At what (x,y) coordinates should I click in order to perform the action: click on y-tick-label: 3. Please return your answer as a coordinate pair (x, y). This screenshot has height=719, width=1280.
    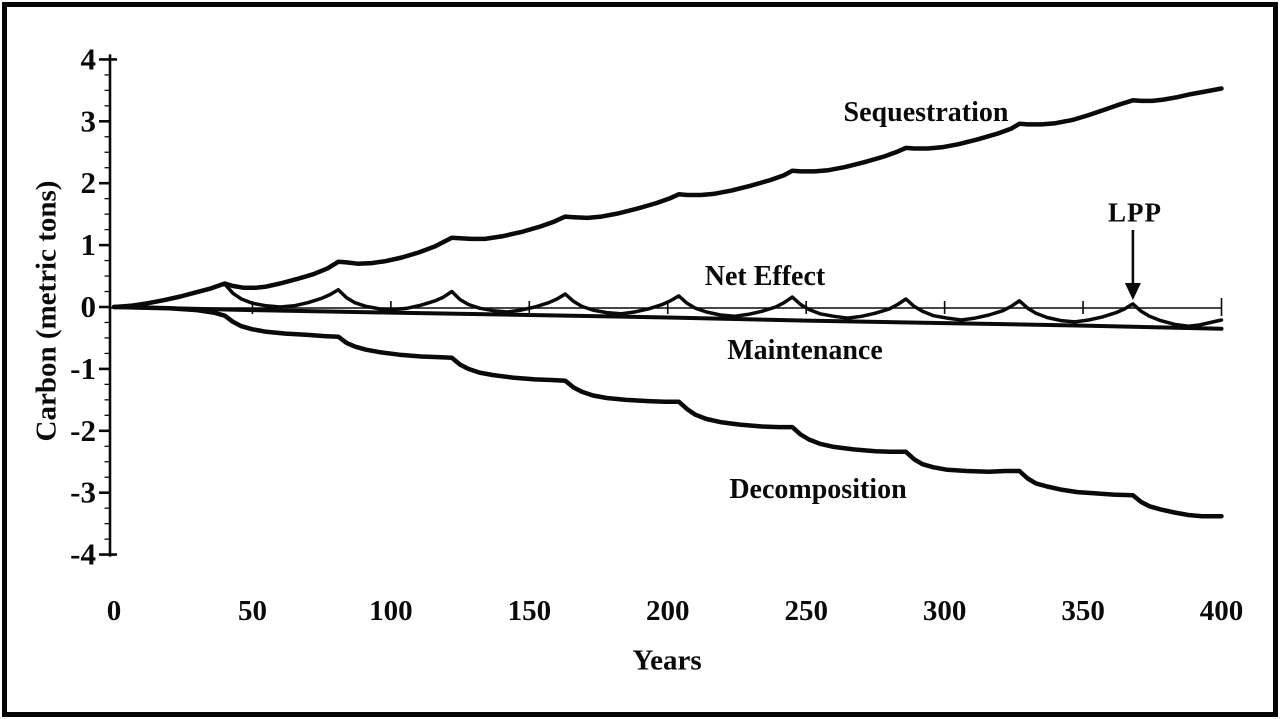
    Looking at the image, I should click on (89, 120).